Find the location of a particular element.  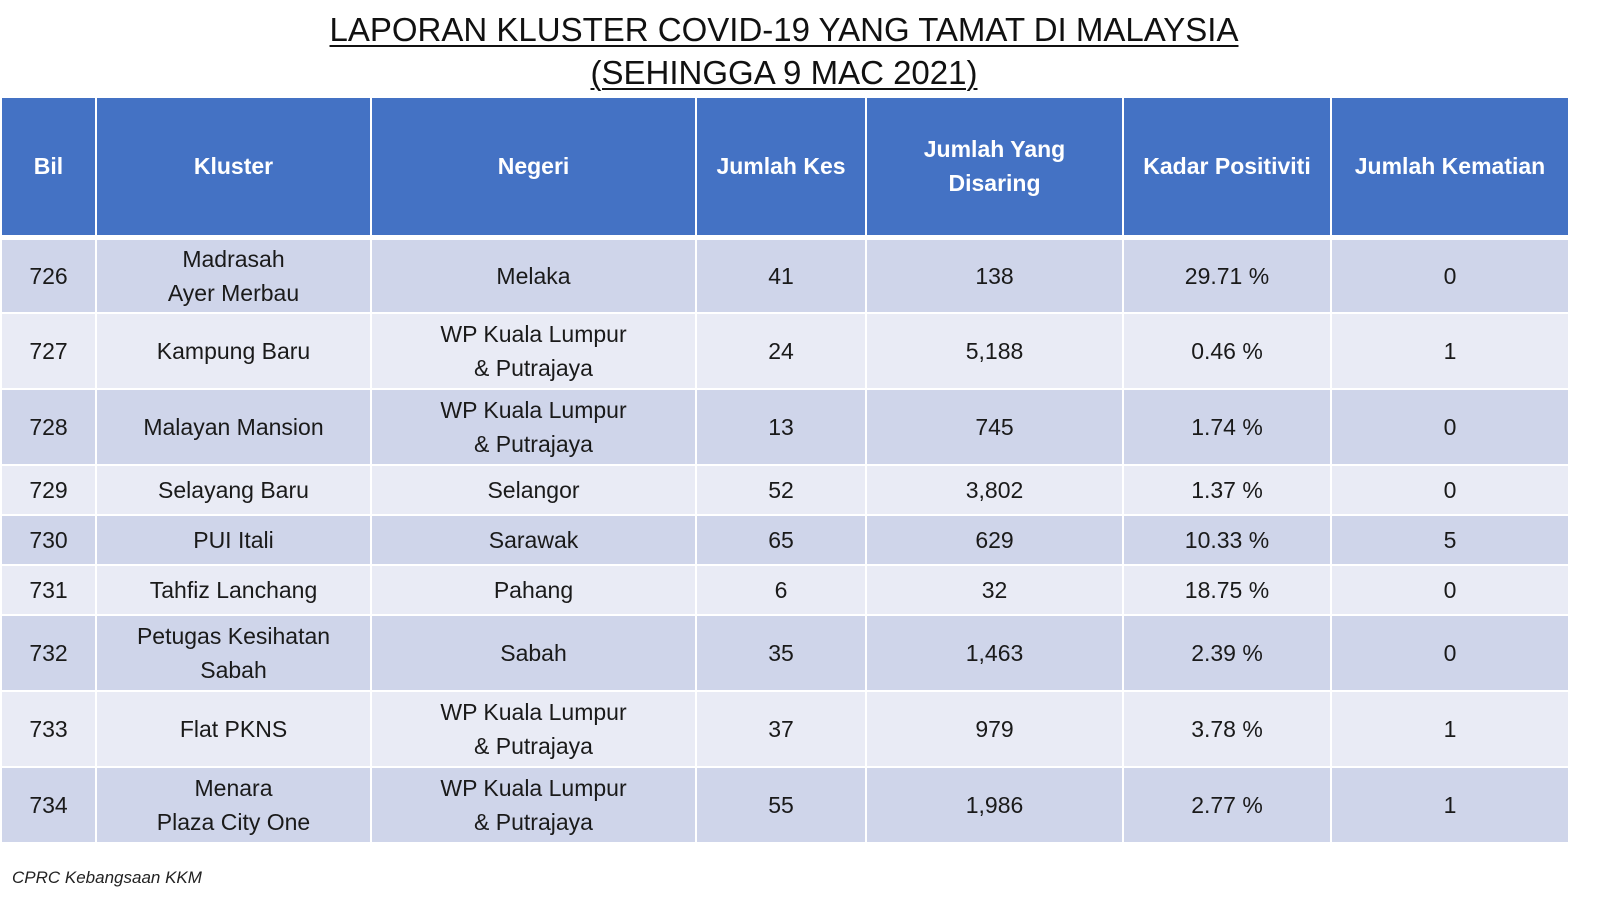

cell-jumlah-kes: 13 is located at coordinates (781, 427).